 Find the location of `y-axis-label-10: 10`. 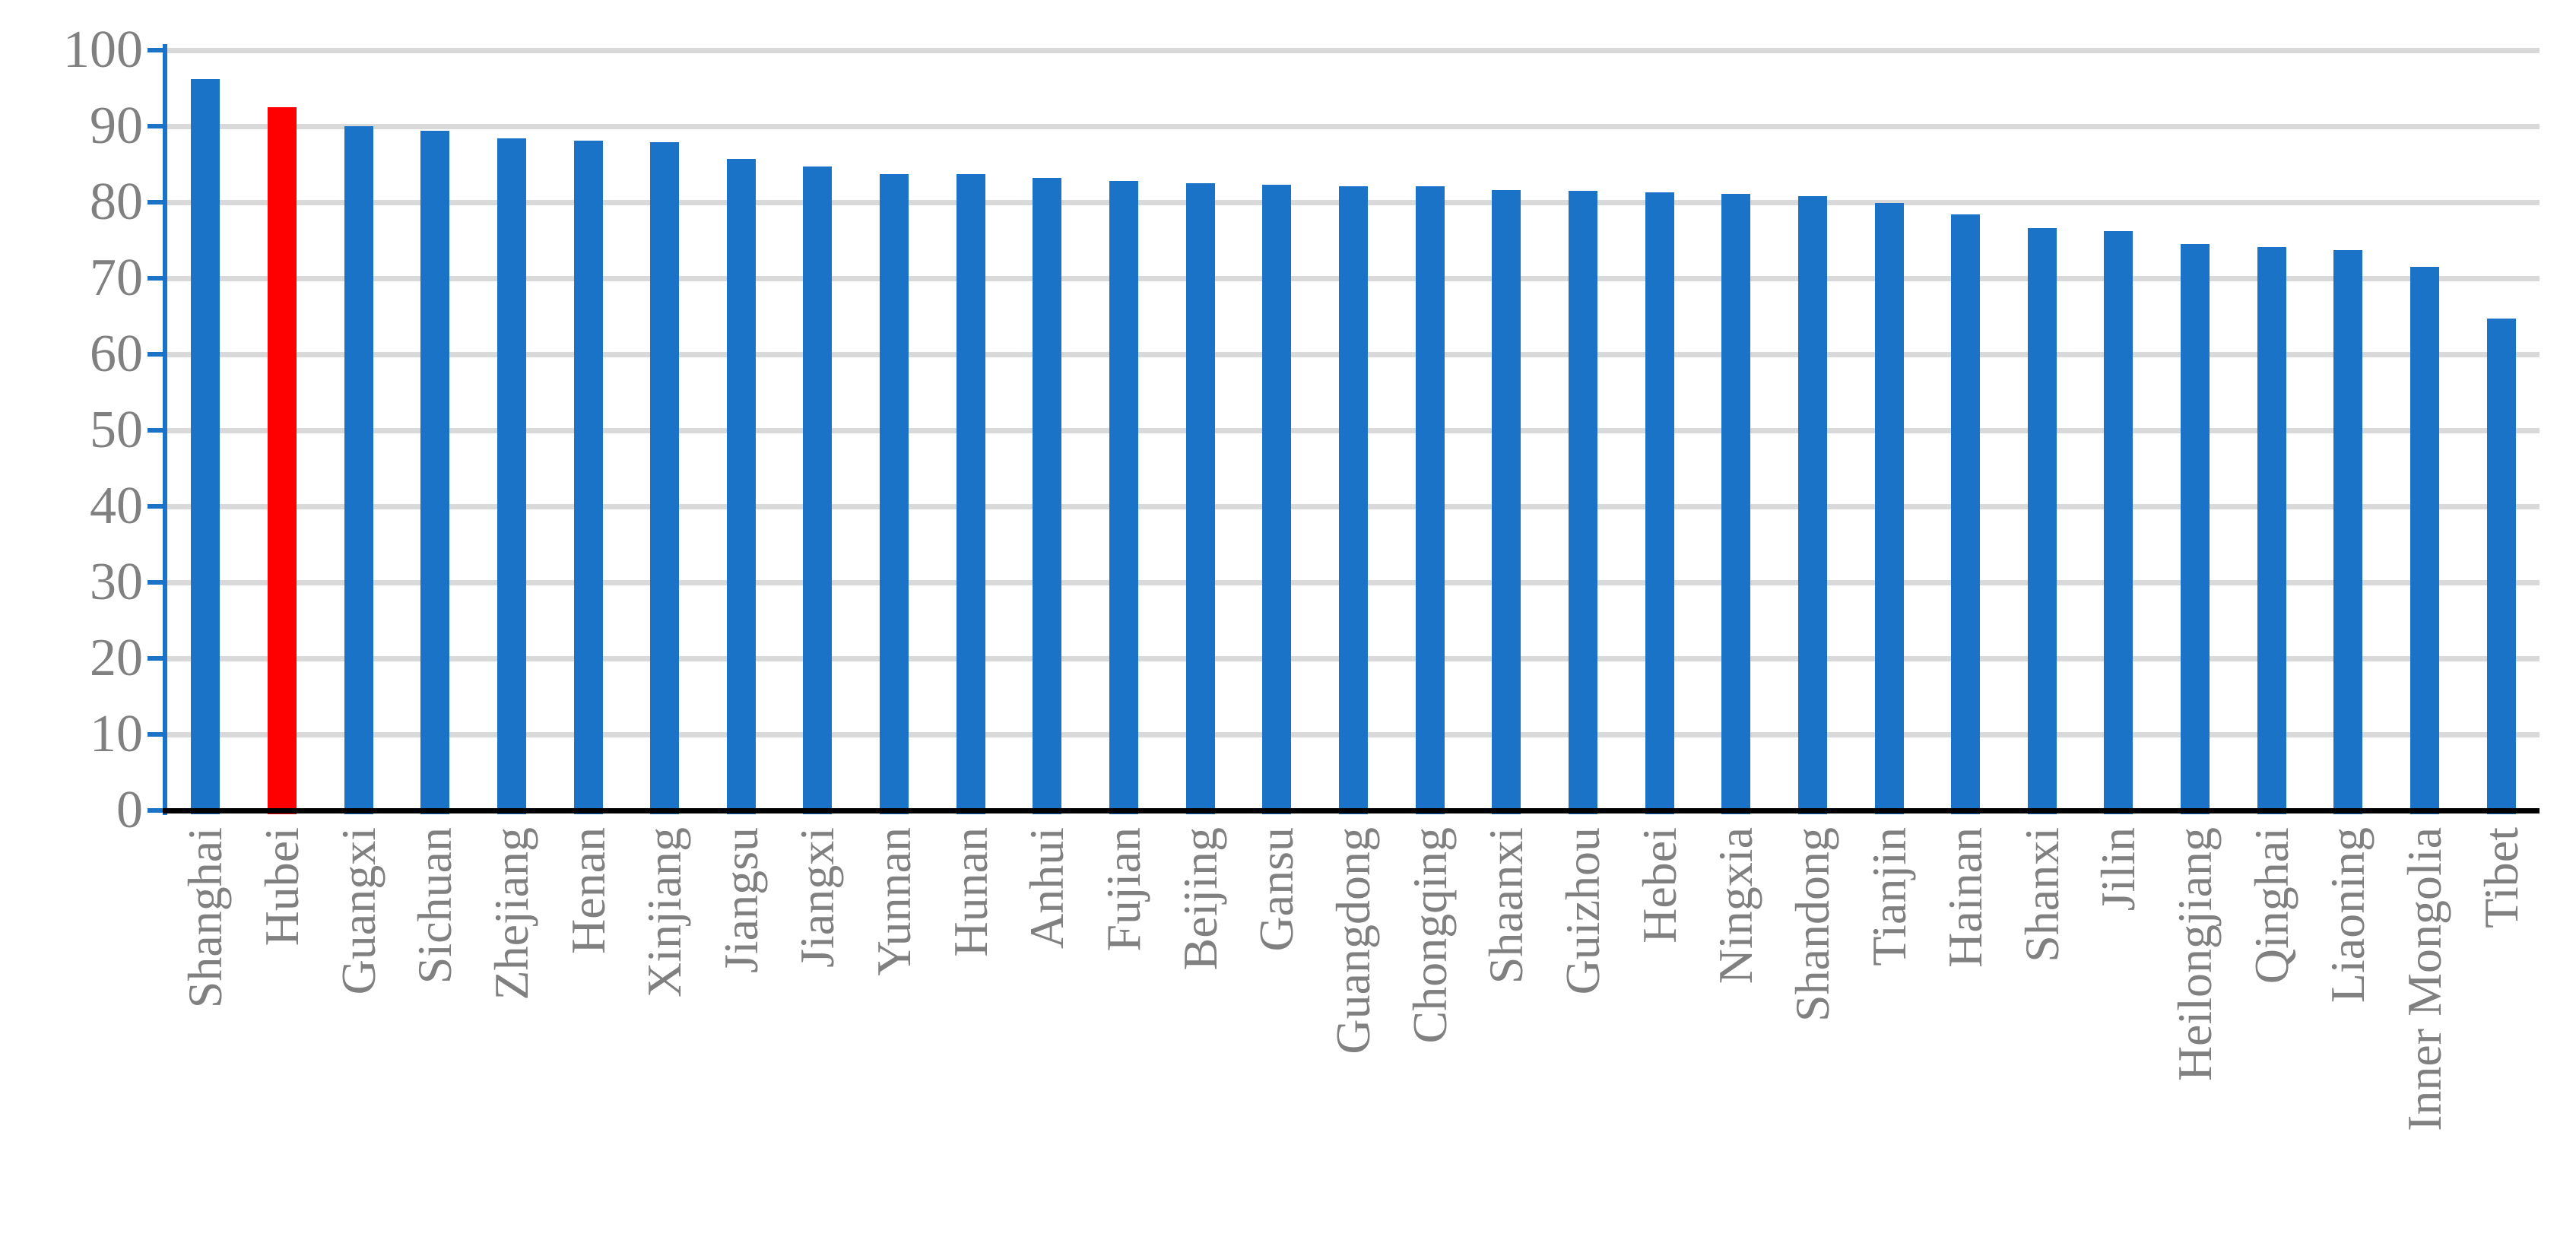

y-axis-label-10: 10 is located at coordinates (117, 734).